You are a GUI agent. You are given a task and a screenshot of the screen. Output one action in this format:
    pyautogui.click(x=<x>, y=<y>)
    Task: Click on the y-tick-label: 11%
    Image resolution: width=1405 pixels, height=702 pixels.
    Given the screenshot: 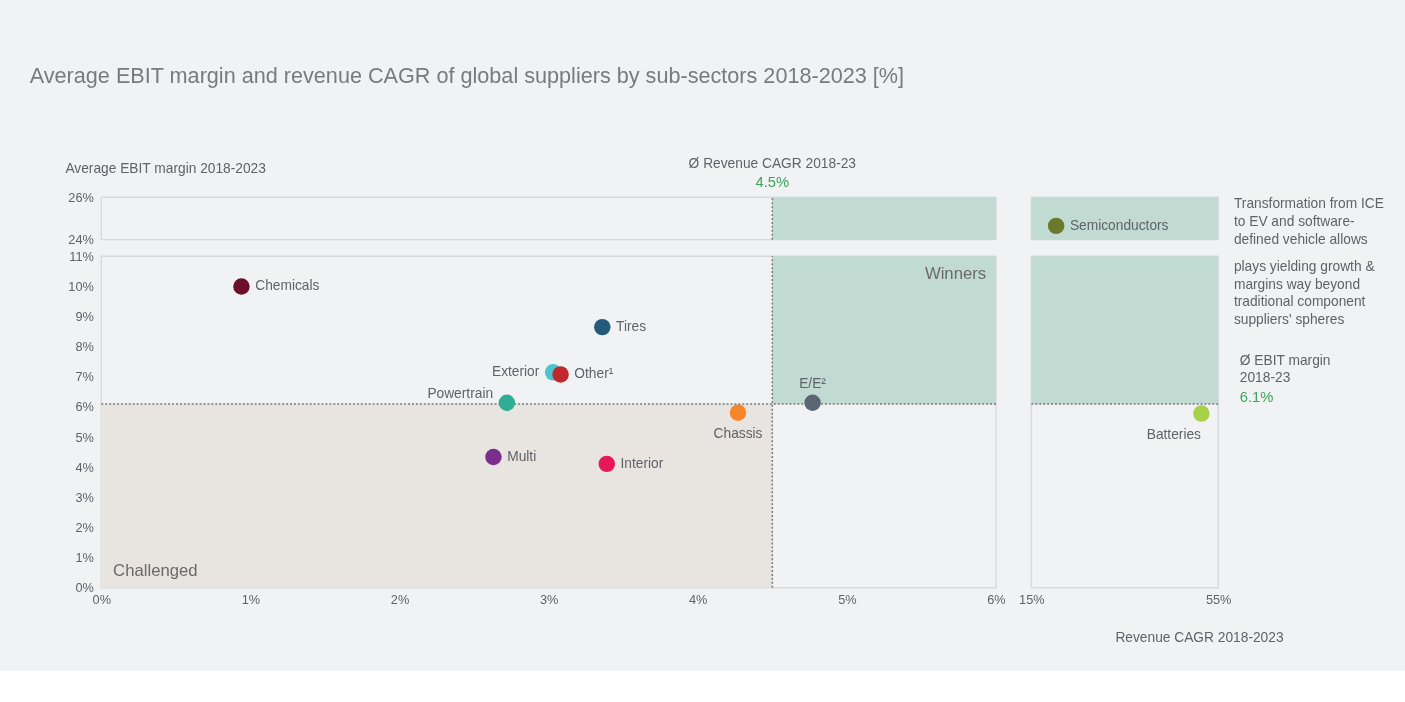 What is the action you would take?
    pyautogui.click(x=81, y=256)
    